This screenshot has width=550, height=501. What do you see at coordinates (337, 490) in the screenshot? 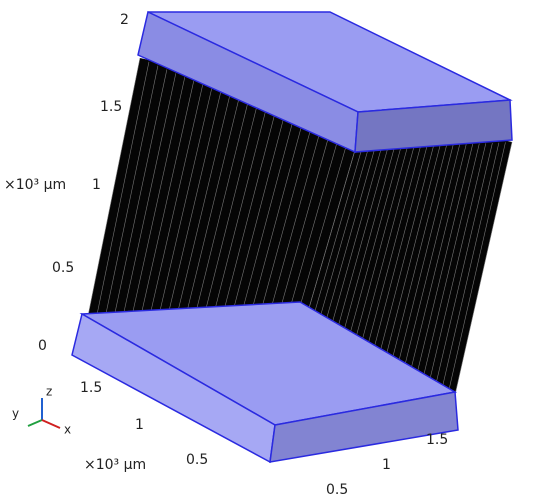
I see `x-tick-label: 0.5` at bounding box center [337, 490].